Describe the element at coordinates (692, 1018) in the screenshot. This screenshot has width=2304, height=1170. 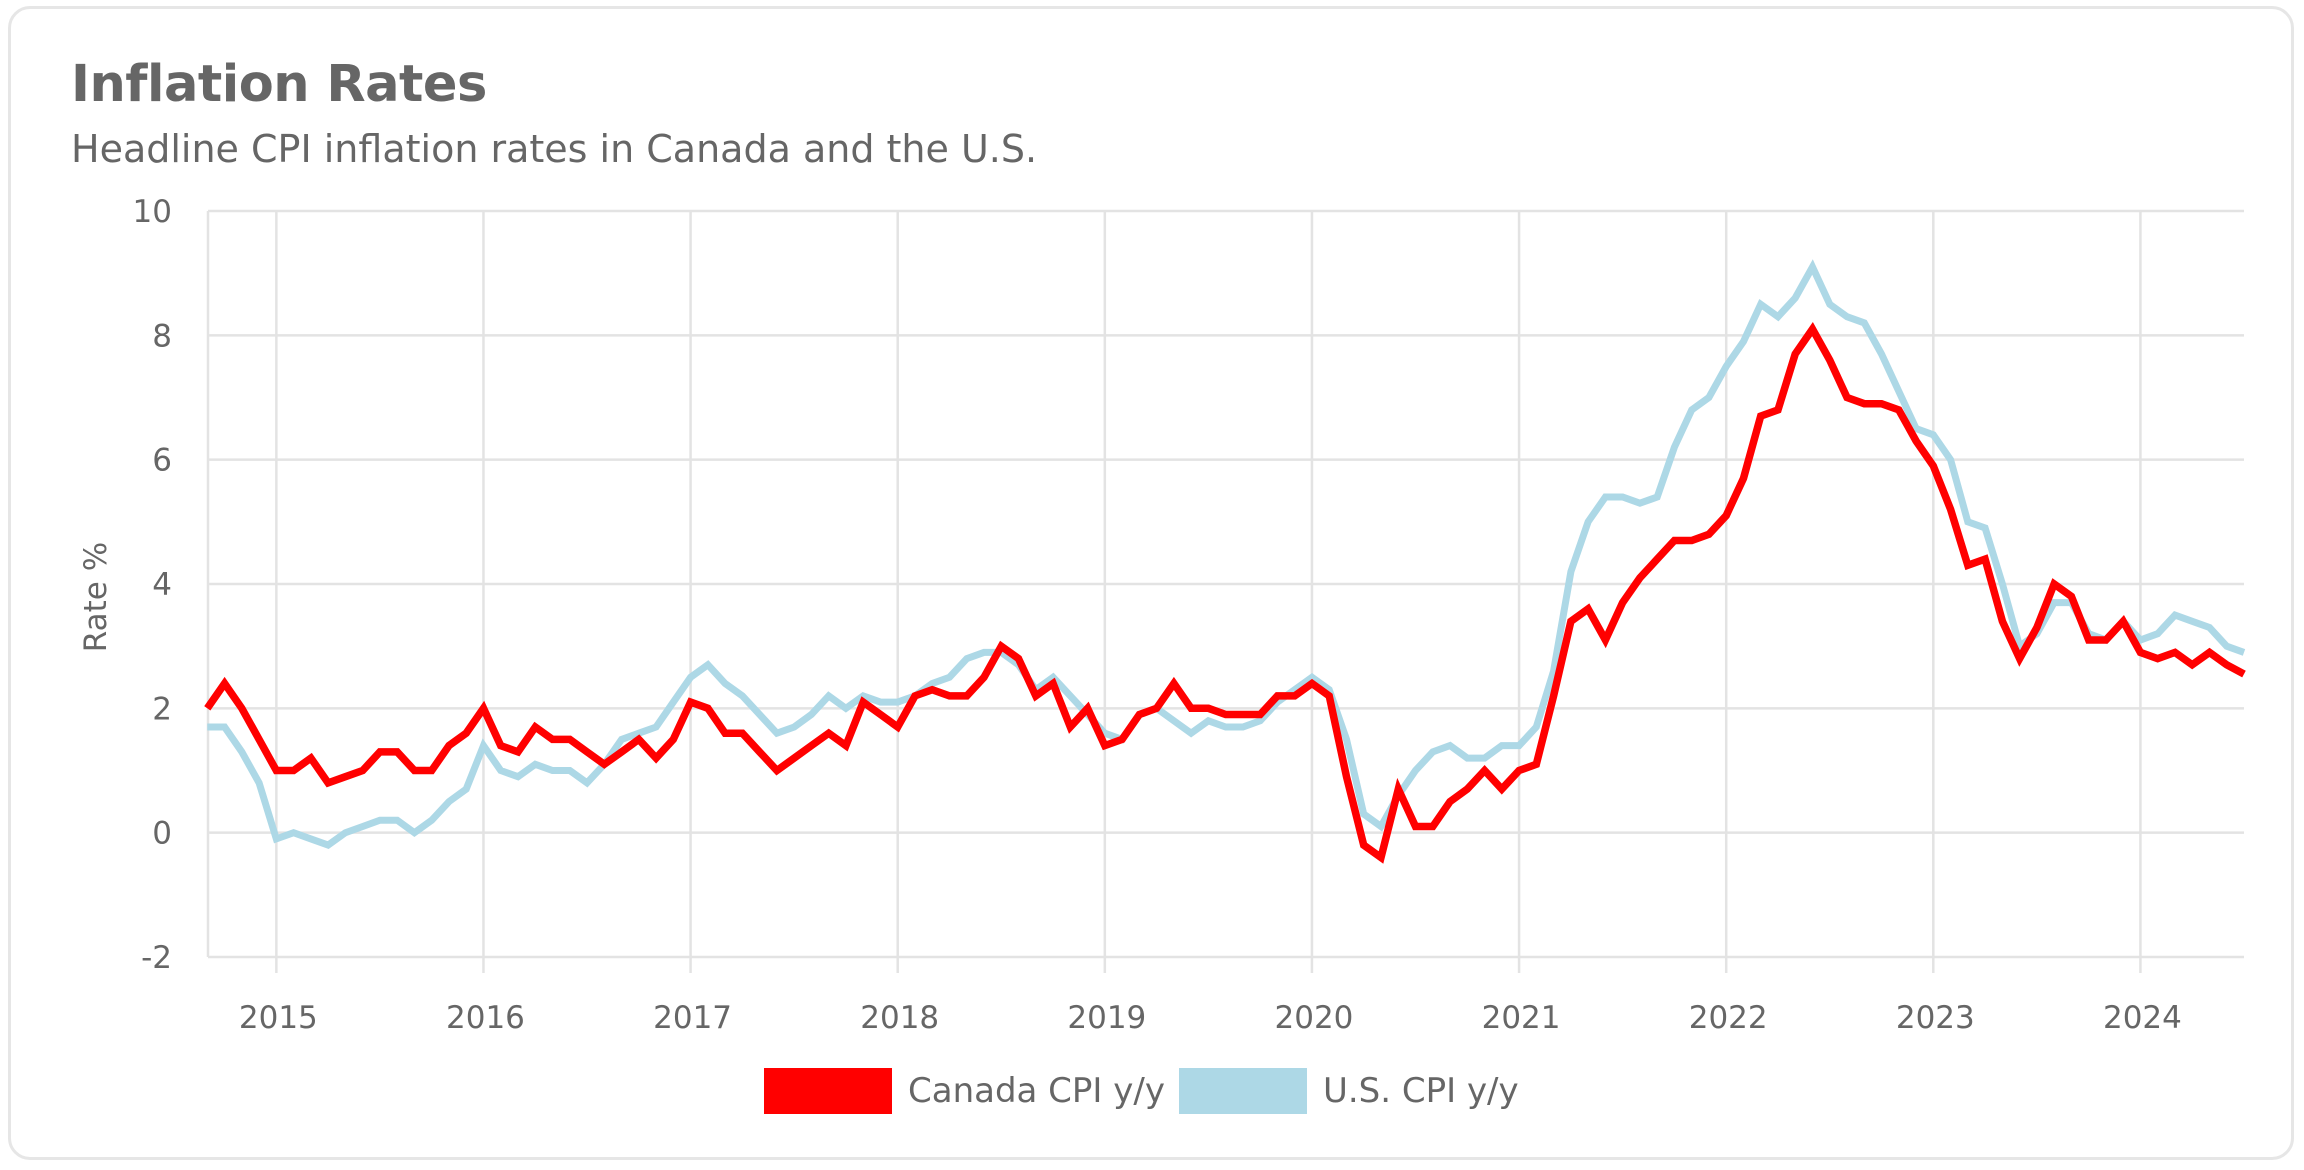
I see `x-tick-label: 2017` at that location.